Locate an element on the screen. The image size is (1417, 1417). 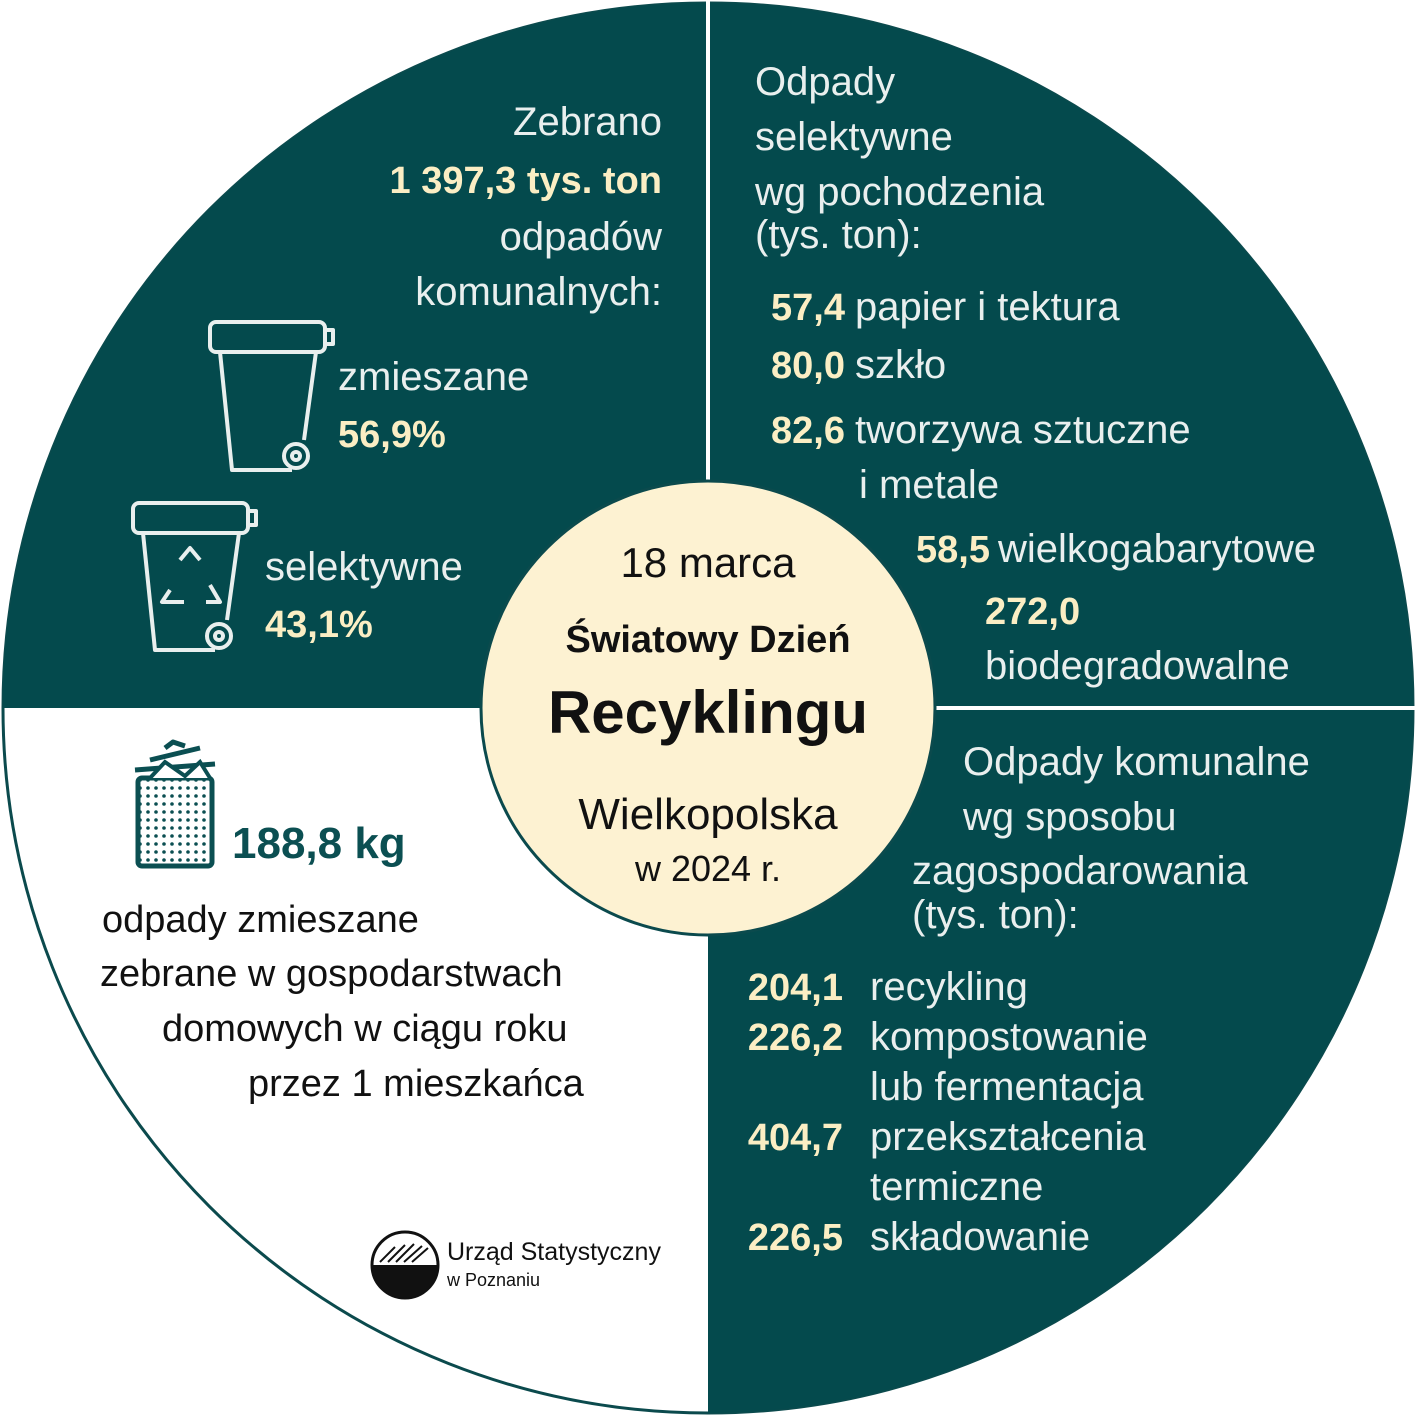
item-label: składowanie is located at coordinates (980, 1237).